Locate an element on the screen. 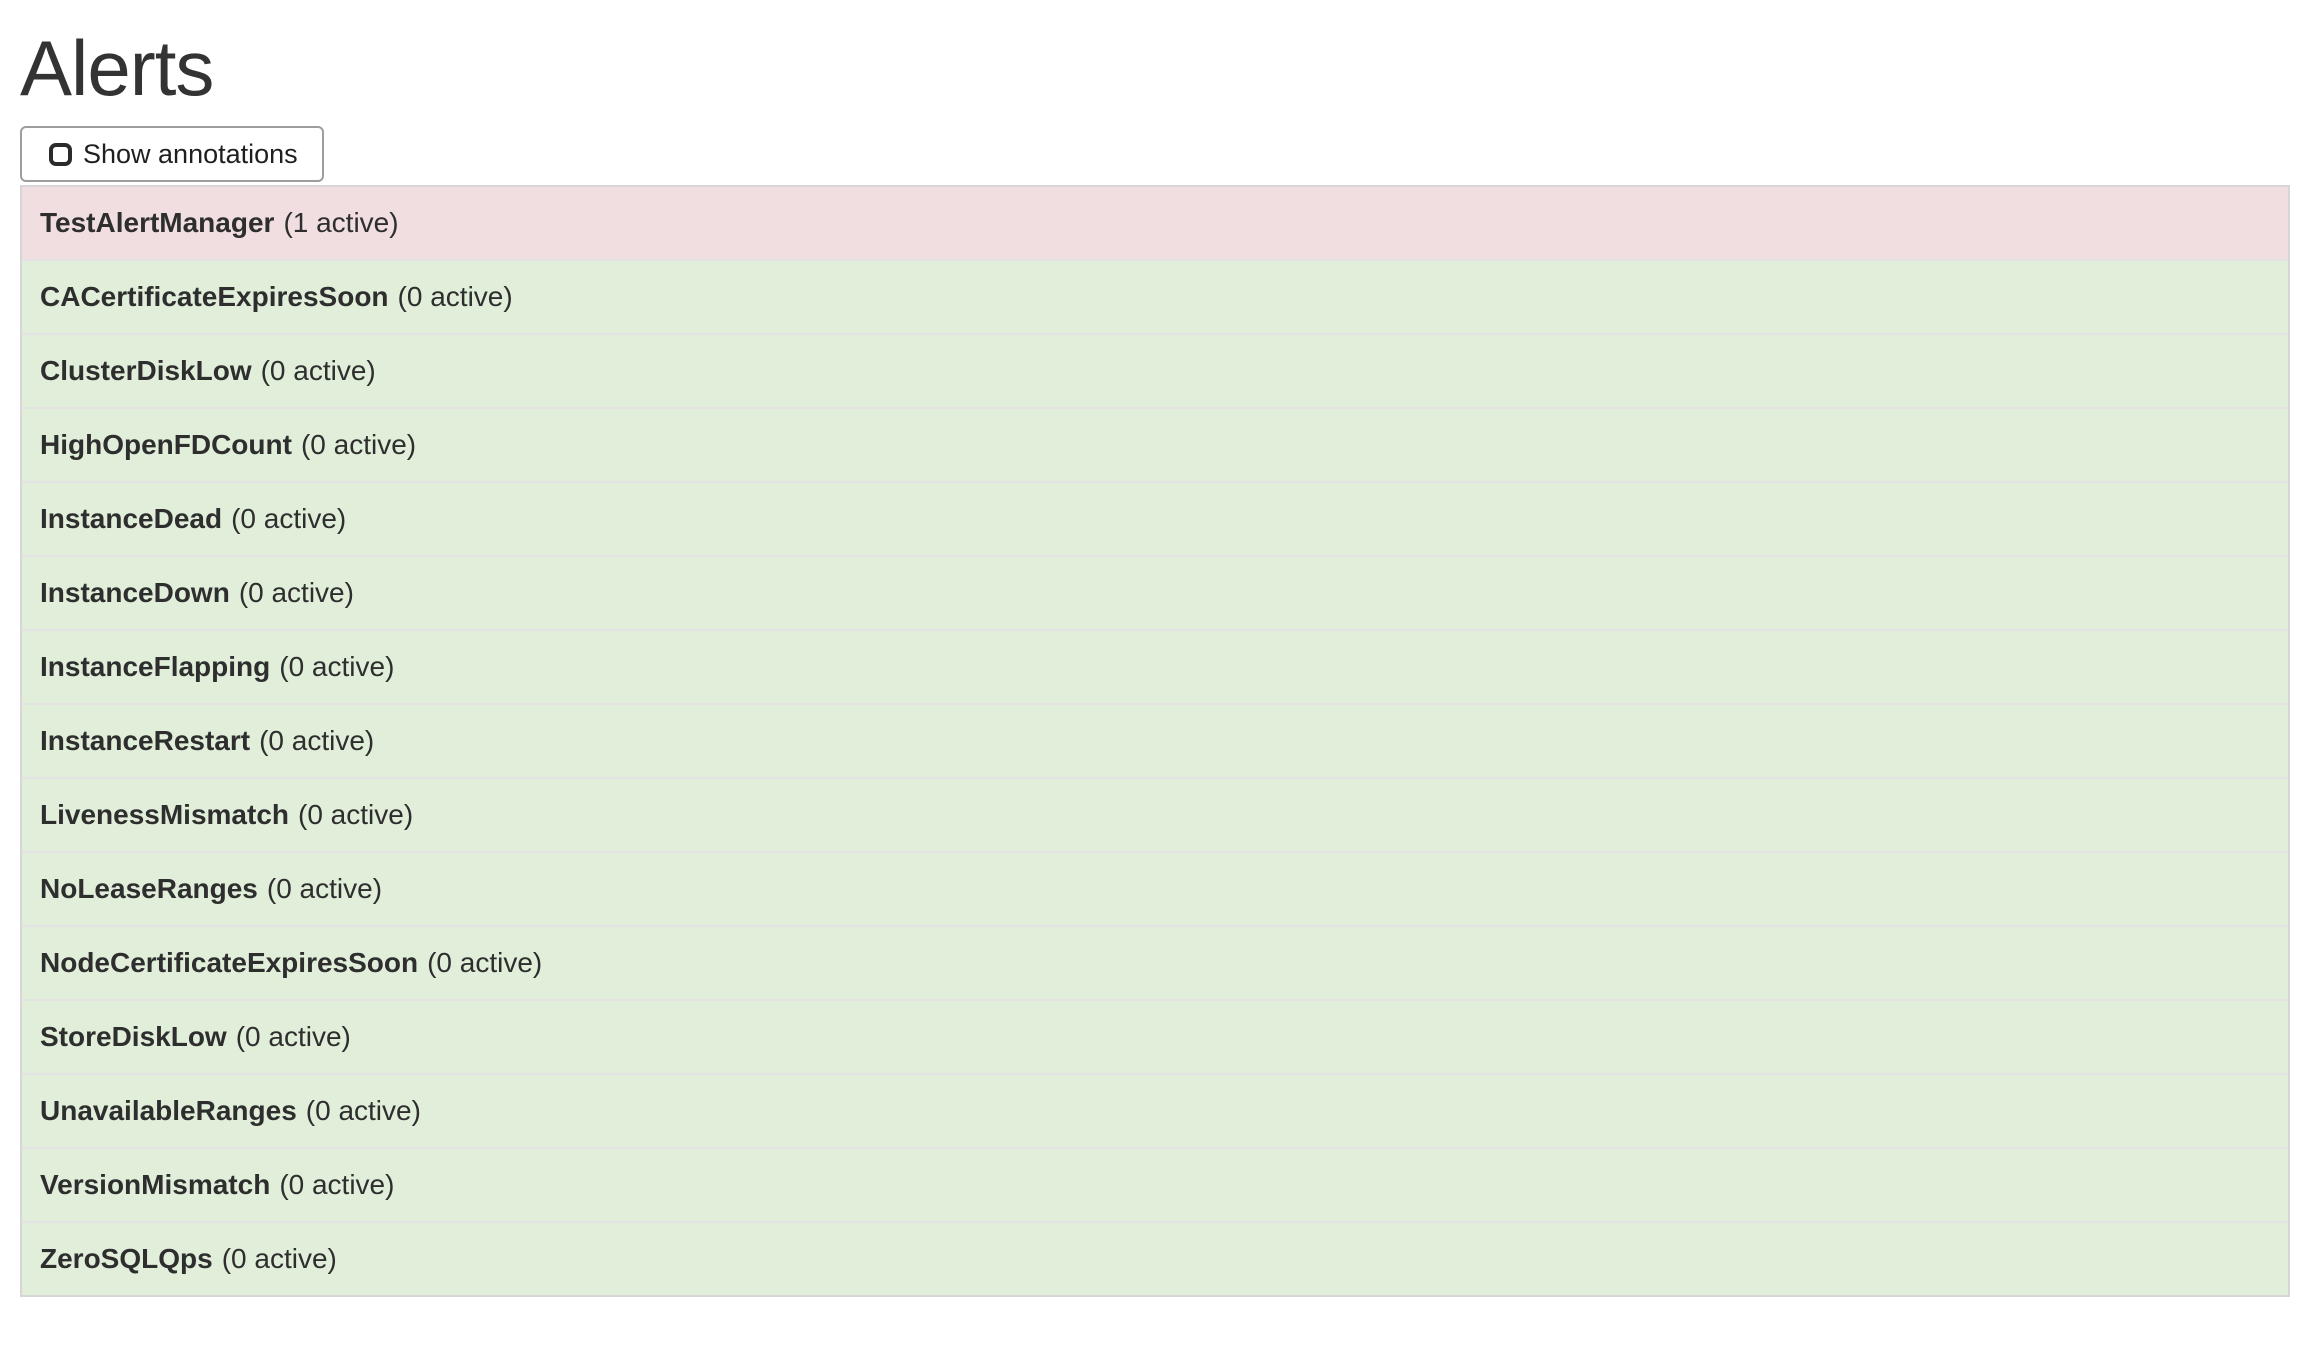 This screenshot has width=2312, height=1359. alert-row: InstanceRestart (0 active) is located at coordinates (1155, 742).